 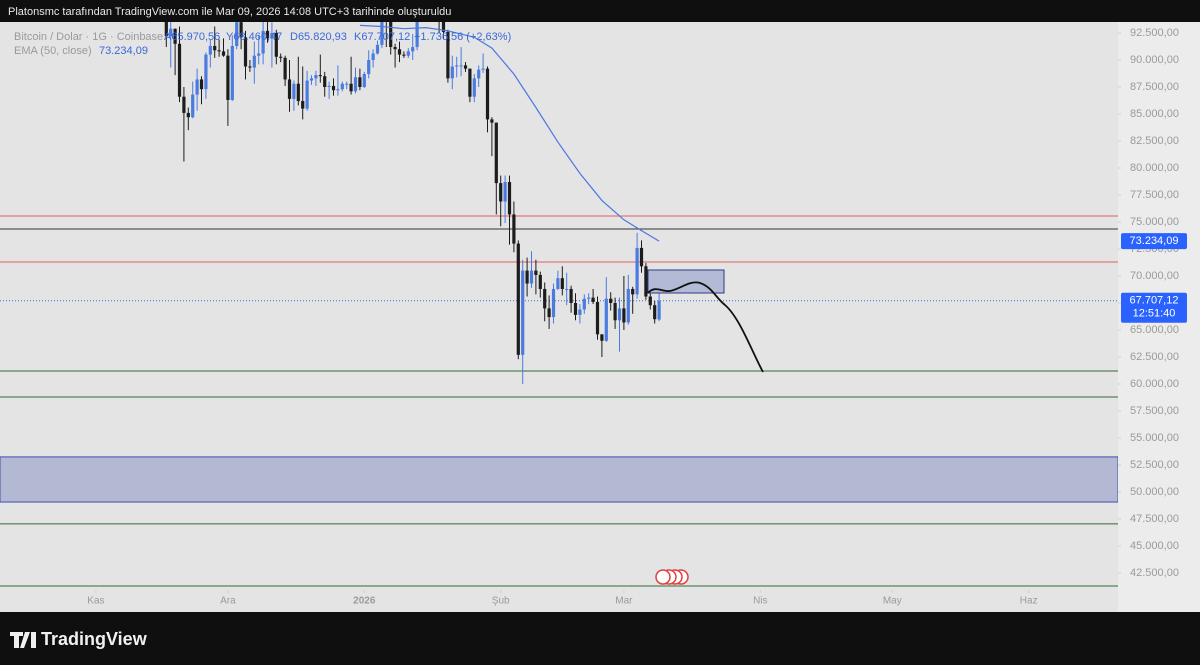 What do you see at coordinates (1154, 241) in the screenshot?
I see `ema-badge-label: 73.234,09` at bounding box center [1154, 241].